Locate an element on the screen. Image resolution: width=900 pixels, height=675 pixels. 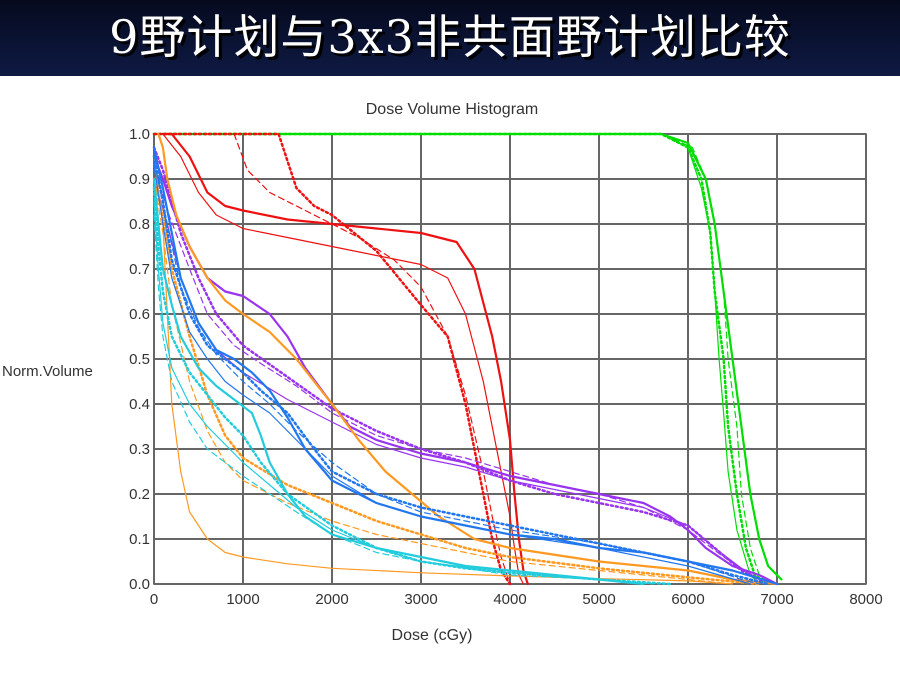
x-tick-label: 0 is located at coordinates (154, 599).